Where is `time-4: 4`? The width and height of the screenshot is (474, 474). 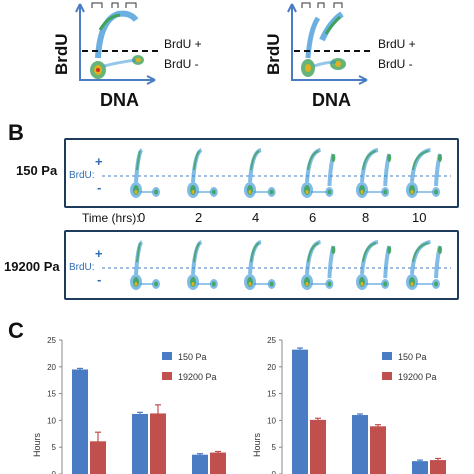
time-4: 4 is located at coordinates (256, 217).